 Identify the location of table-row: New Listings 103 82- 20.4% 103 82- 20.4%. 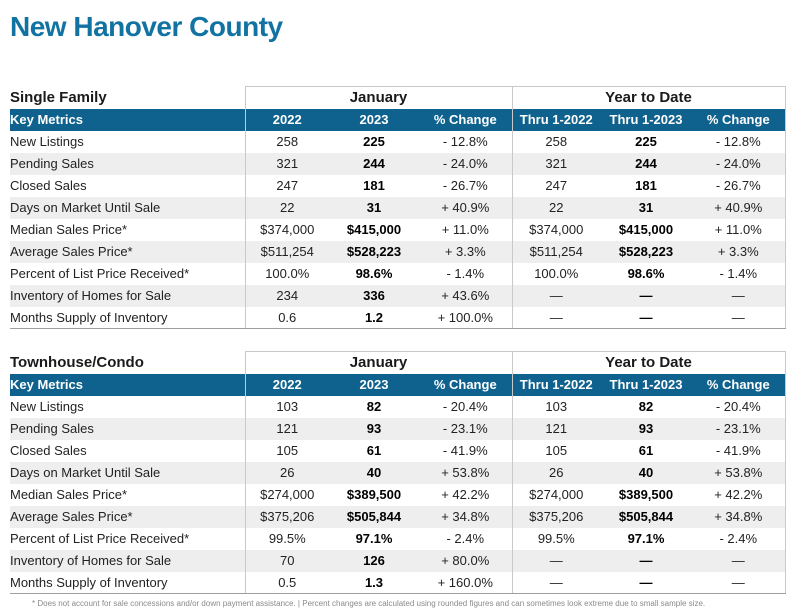
(398, 406).